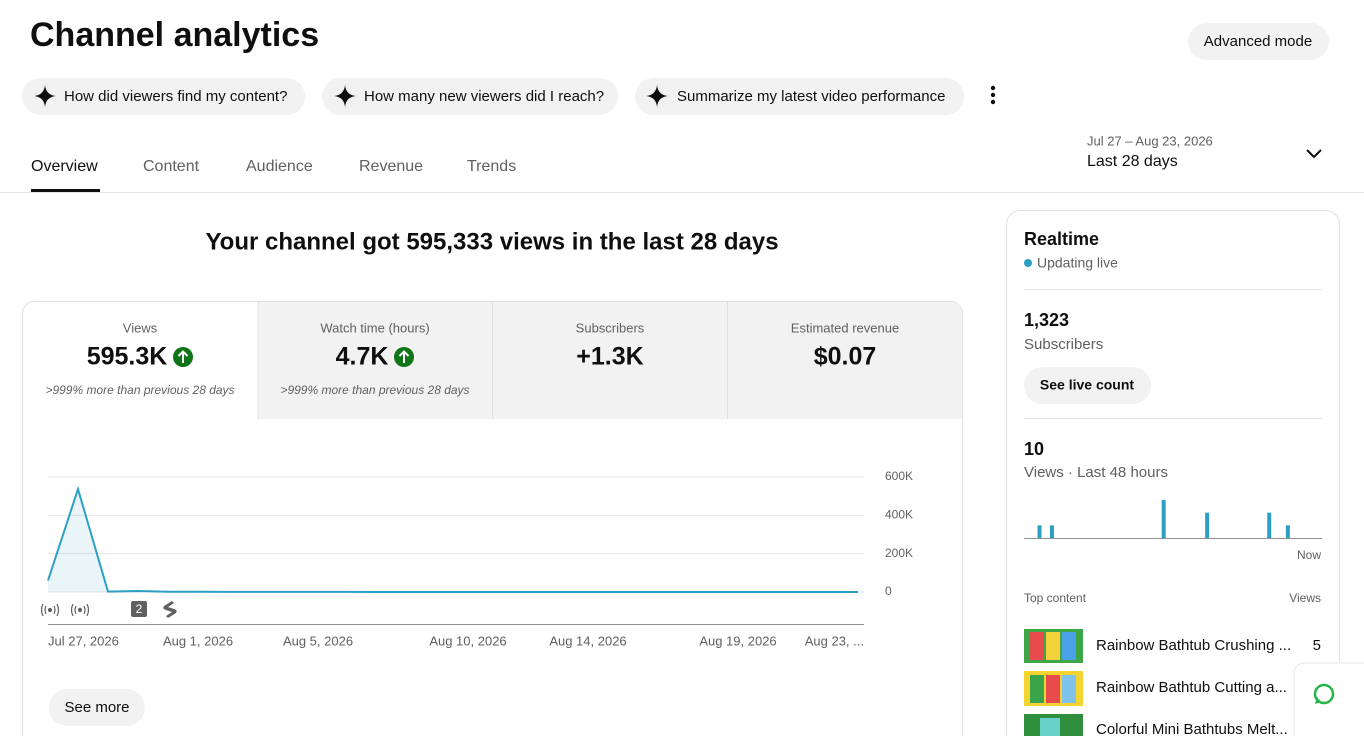 This screenshot has width=1364, height=736. Describe the element at coordinates (1061, 239) in the screenshot. I see `realtime-title: Realtime` at that location.